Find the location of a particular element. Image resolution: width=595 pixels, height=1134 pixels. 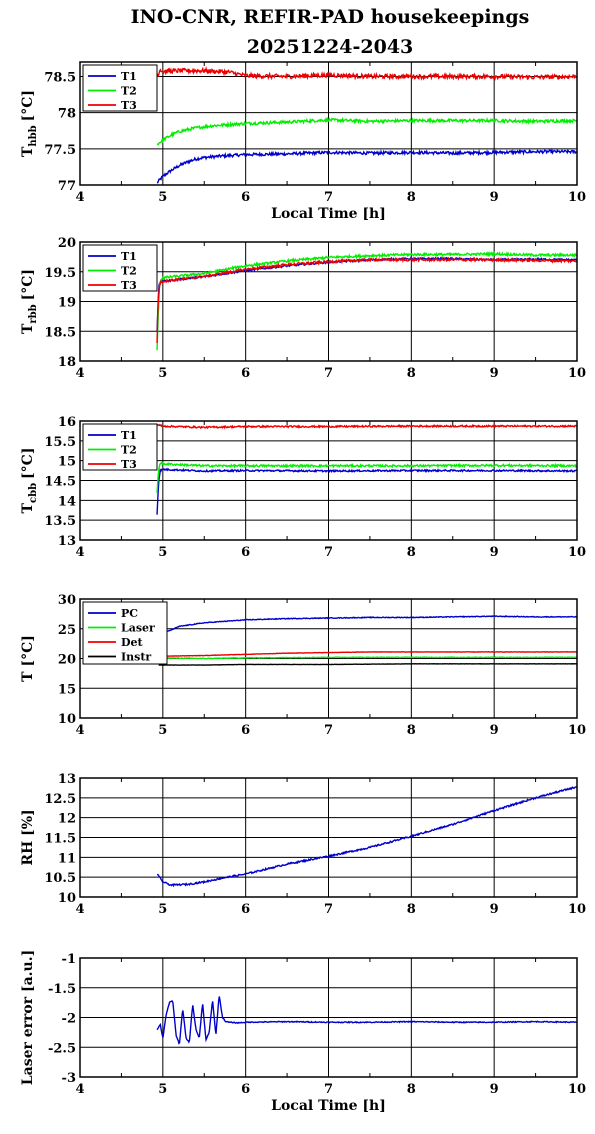

y-tick-label: 12 is located at coordinates (67, 819).